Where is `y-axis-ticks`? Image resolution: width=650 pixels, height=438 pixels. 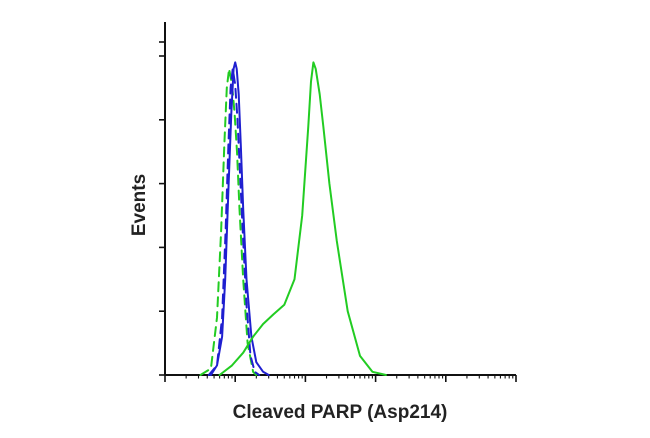 y-axis-ticks is located at coordinates (162, 208).